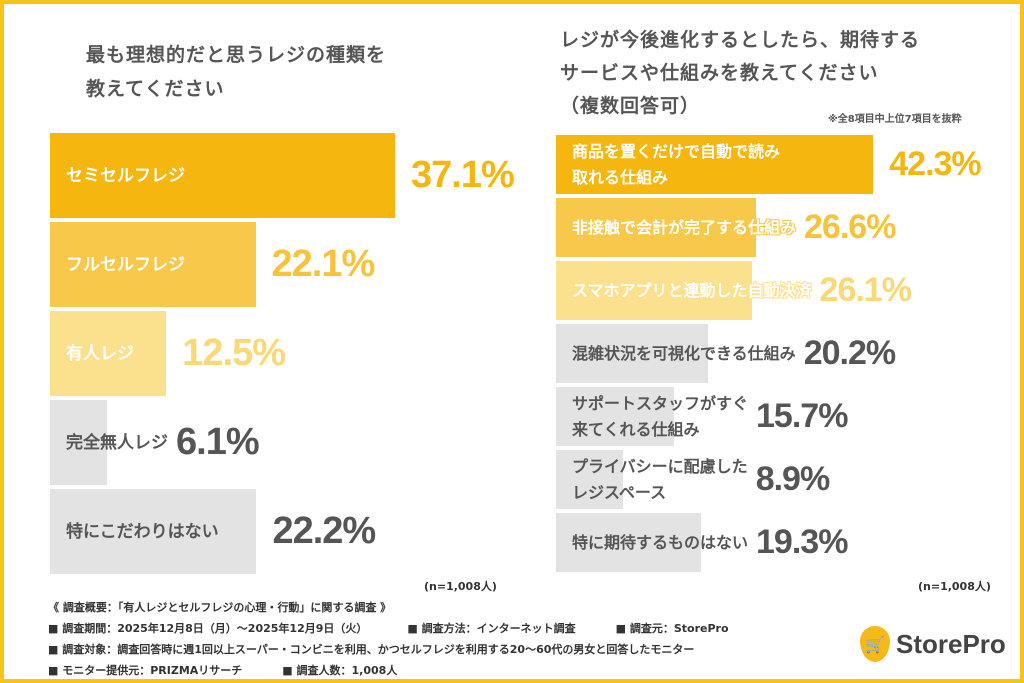 Image resolution: width=1024 pixels, height=683 pixels. I want to click on survey-method: ■ 調査方法：インターネット調査, so click(491, 628).